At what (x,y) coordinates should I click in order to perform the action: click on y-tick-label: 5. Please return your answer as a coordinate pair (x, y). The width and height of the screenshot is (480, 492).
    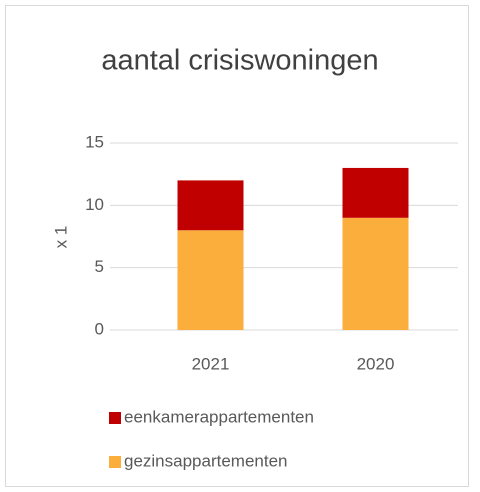
    Looking at the image, I should click on (99, 266).